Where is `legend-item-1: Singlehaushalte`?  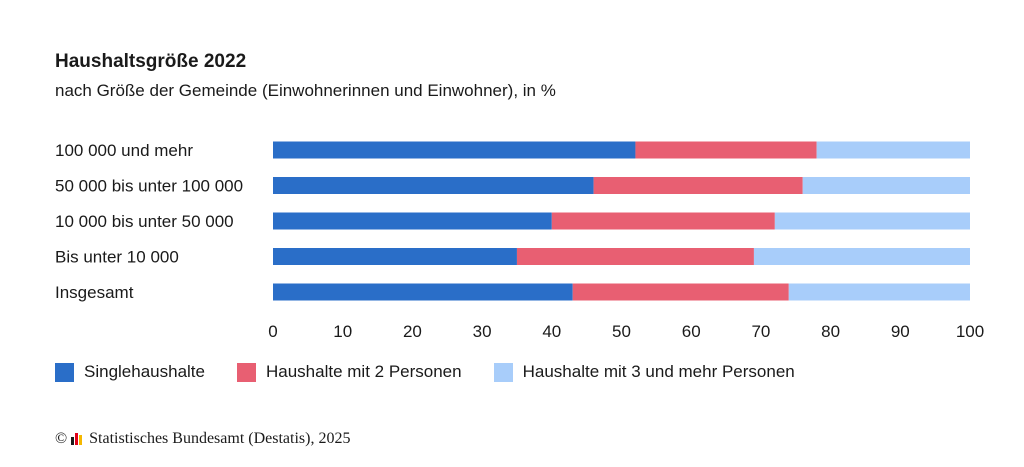 legend-item-1: Singlehaushalte is located at coordinates (130, 372).